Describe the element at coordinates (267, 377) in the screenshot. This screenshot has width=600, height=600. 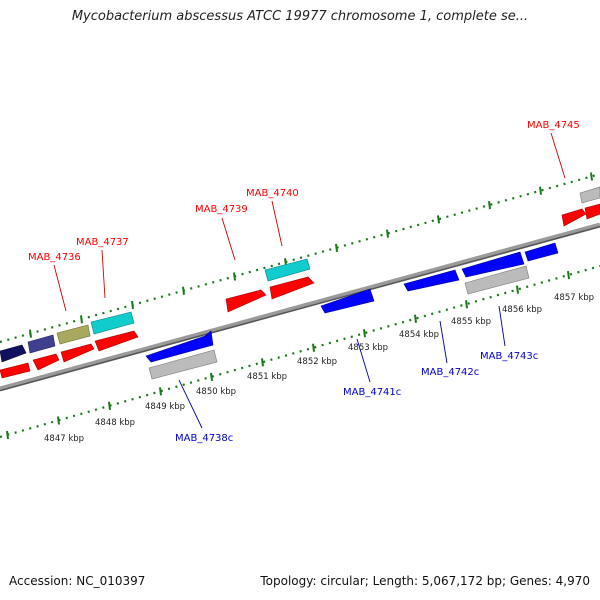
I see `kbp-label: 4851 kbp` at that location.